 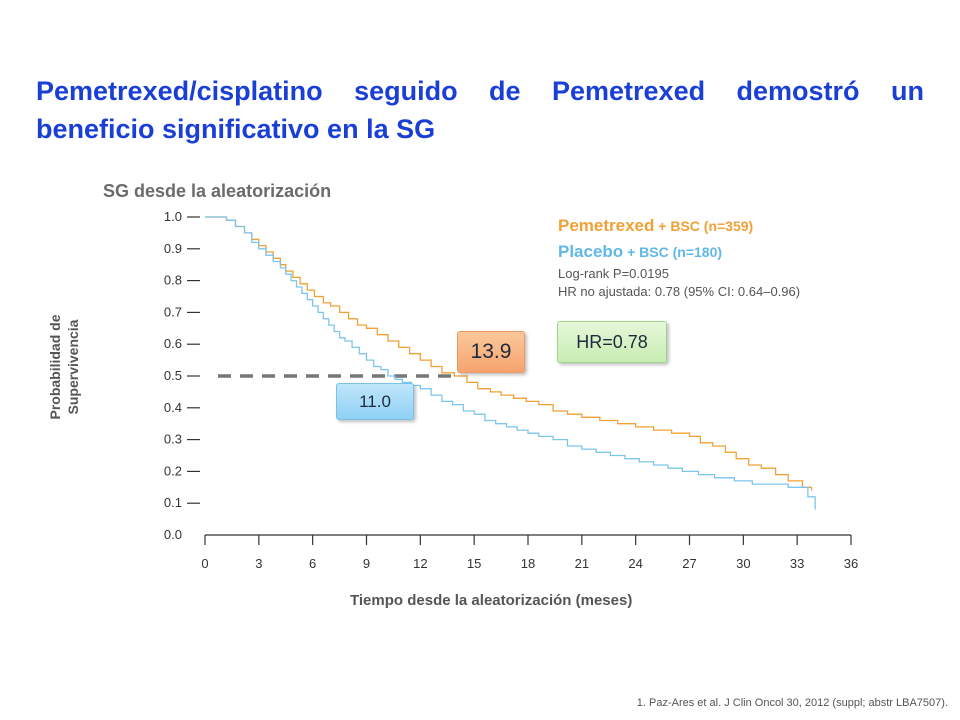 I want to click on y-tick-label: 0.9, so click(x=173, y=248).